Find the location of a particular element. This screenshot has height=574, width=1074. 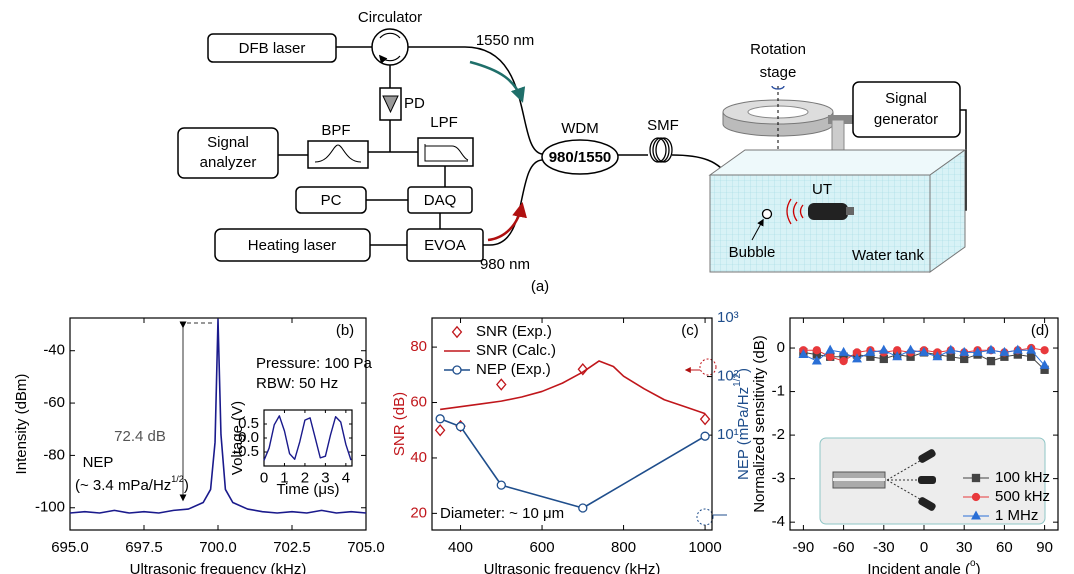

y2-axis-label-part: ) is located at coordinates (743, 370).